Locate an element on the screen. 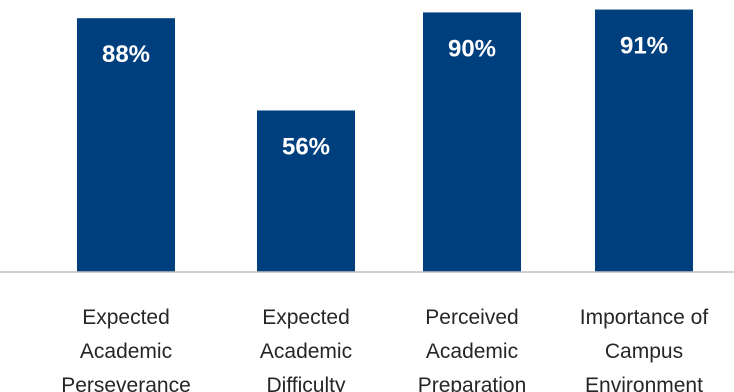 The width and height of the screenshot is (734, 392). category-label-2-line-2: Academic is located at coordinates (306, 351).